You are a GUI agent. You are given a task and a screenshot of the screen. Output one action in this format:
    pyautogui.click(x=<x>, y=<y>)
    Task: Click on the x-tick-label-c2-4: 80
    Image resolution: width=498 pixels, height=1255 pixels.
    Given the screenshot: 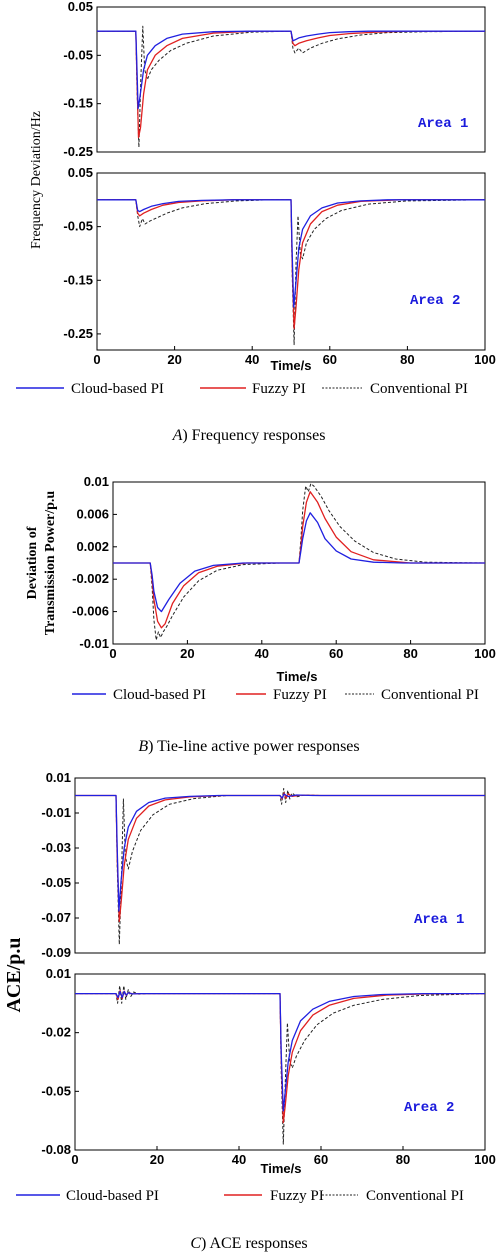 What is the action you would take?
    pyautogui.click(x=403, y=1159)
    